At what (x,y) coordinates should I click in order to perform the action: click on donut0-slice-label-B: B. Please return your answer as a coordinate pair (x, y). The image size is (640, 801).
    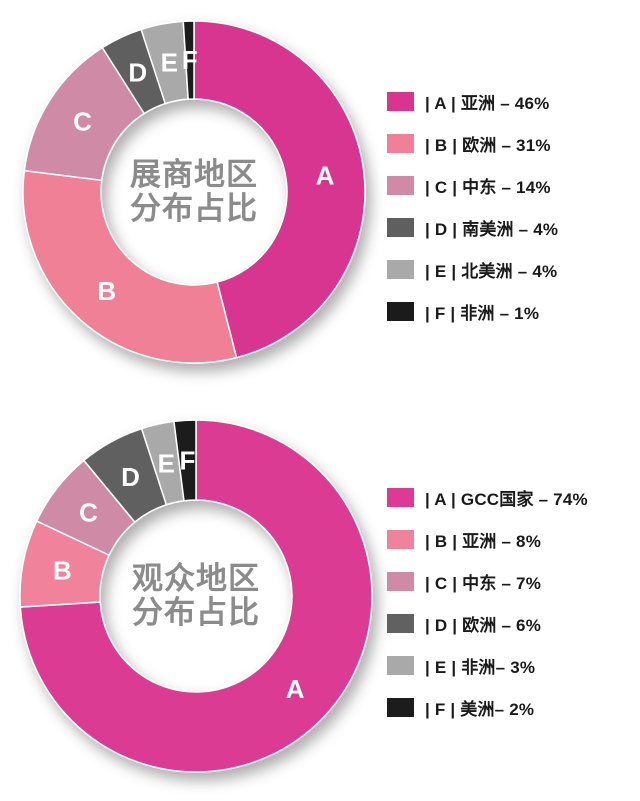
    Looking at the image, I should click on (106, 291).